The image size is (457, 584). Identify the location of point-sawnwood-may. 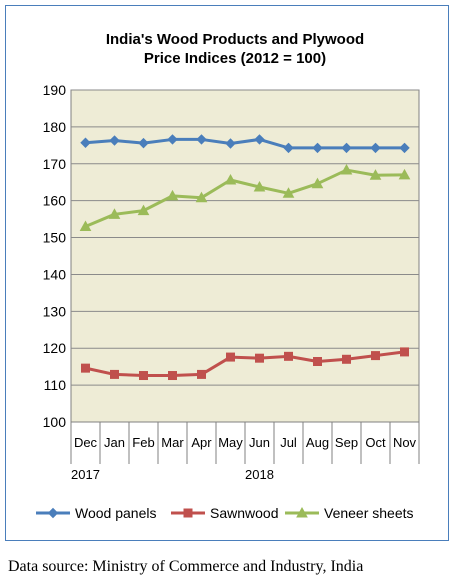
(230, 357).